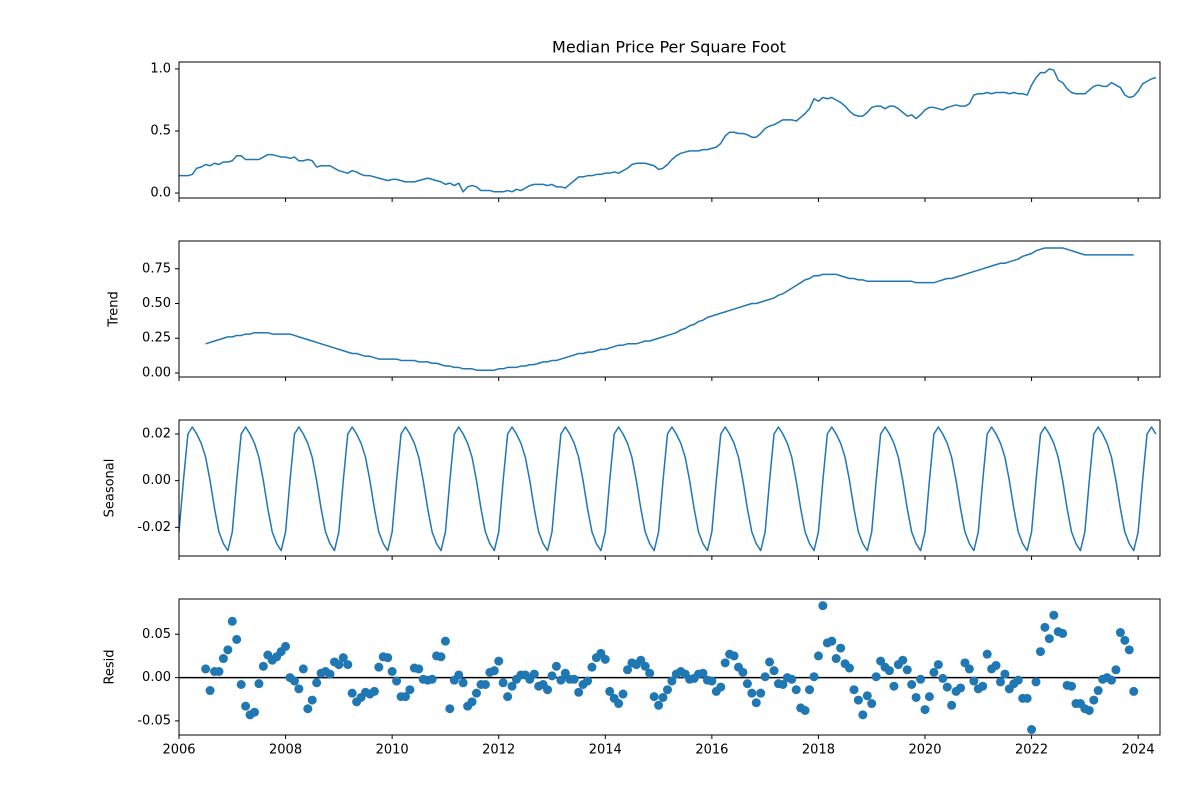 This screenshot has height=800, width=1200. What do you see at coordinates (156, 268) in the screenshot?
I see `y-tick-label: 0.75` at bounding box center [156, 268].